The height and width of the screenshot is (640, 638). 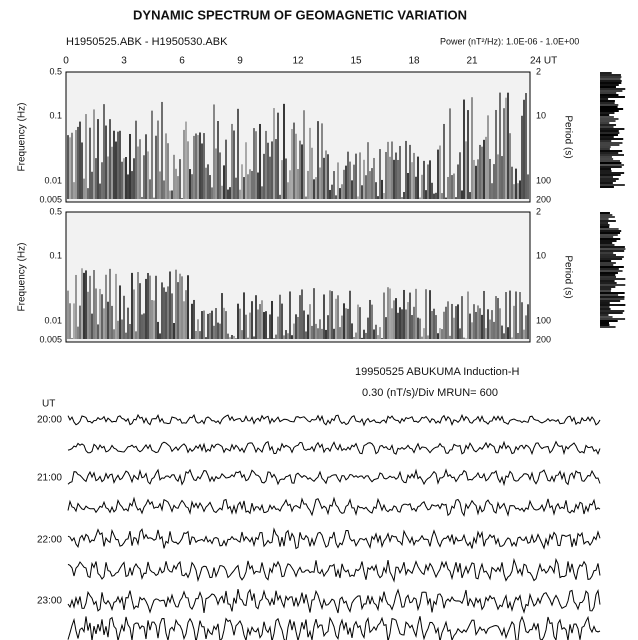 What do you see at coordinates (538, 211) in the screenshot?
I see `period-tick-label: 2` at bounding box center [538, 211].